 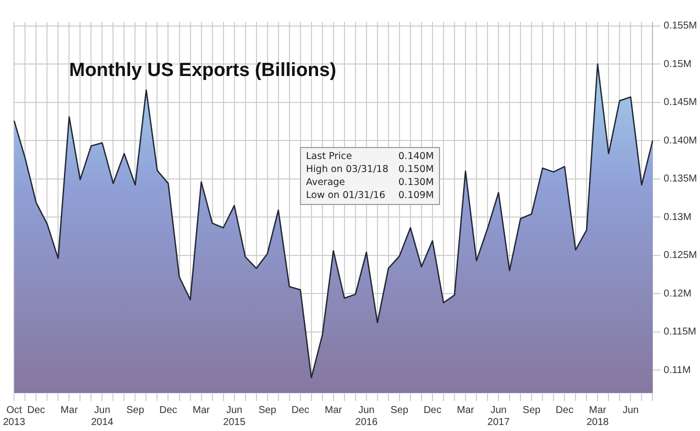 I want to click on text: Last Price 0.140M, so click(x=370, y=156).